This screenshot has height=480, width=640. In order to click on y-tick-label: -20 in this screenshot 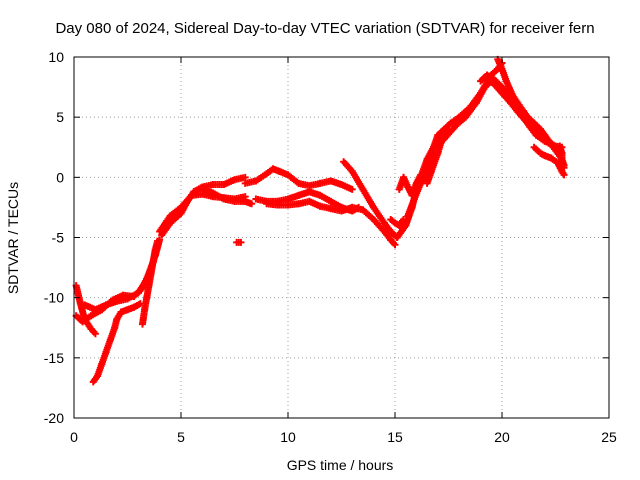, I will do `click(54, 418)`.